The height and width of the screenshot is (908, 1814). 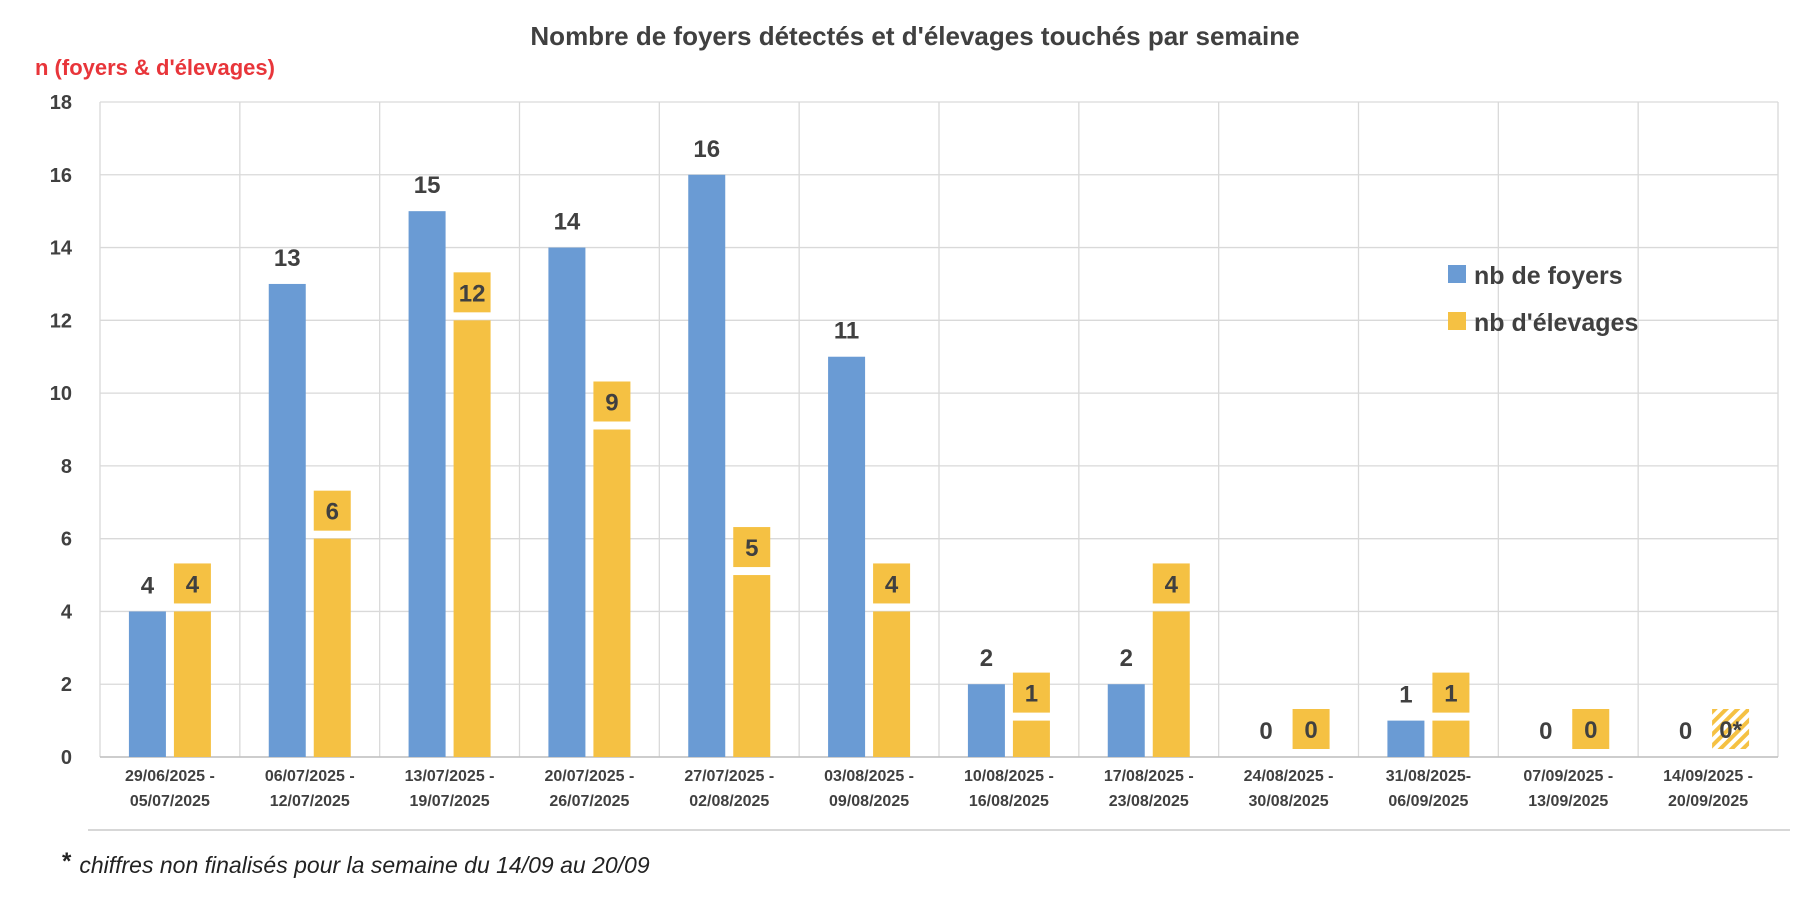 I want to click on x-tick-label: 13/07/2025 -19/07/2025, so click(x=450, y=789).